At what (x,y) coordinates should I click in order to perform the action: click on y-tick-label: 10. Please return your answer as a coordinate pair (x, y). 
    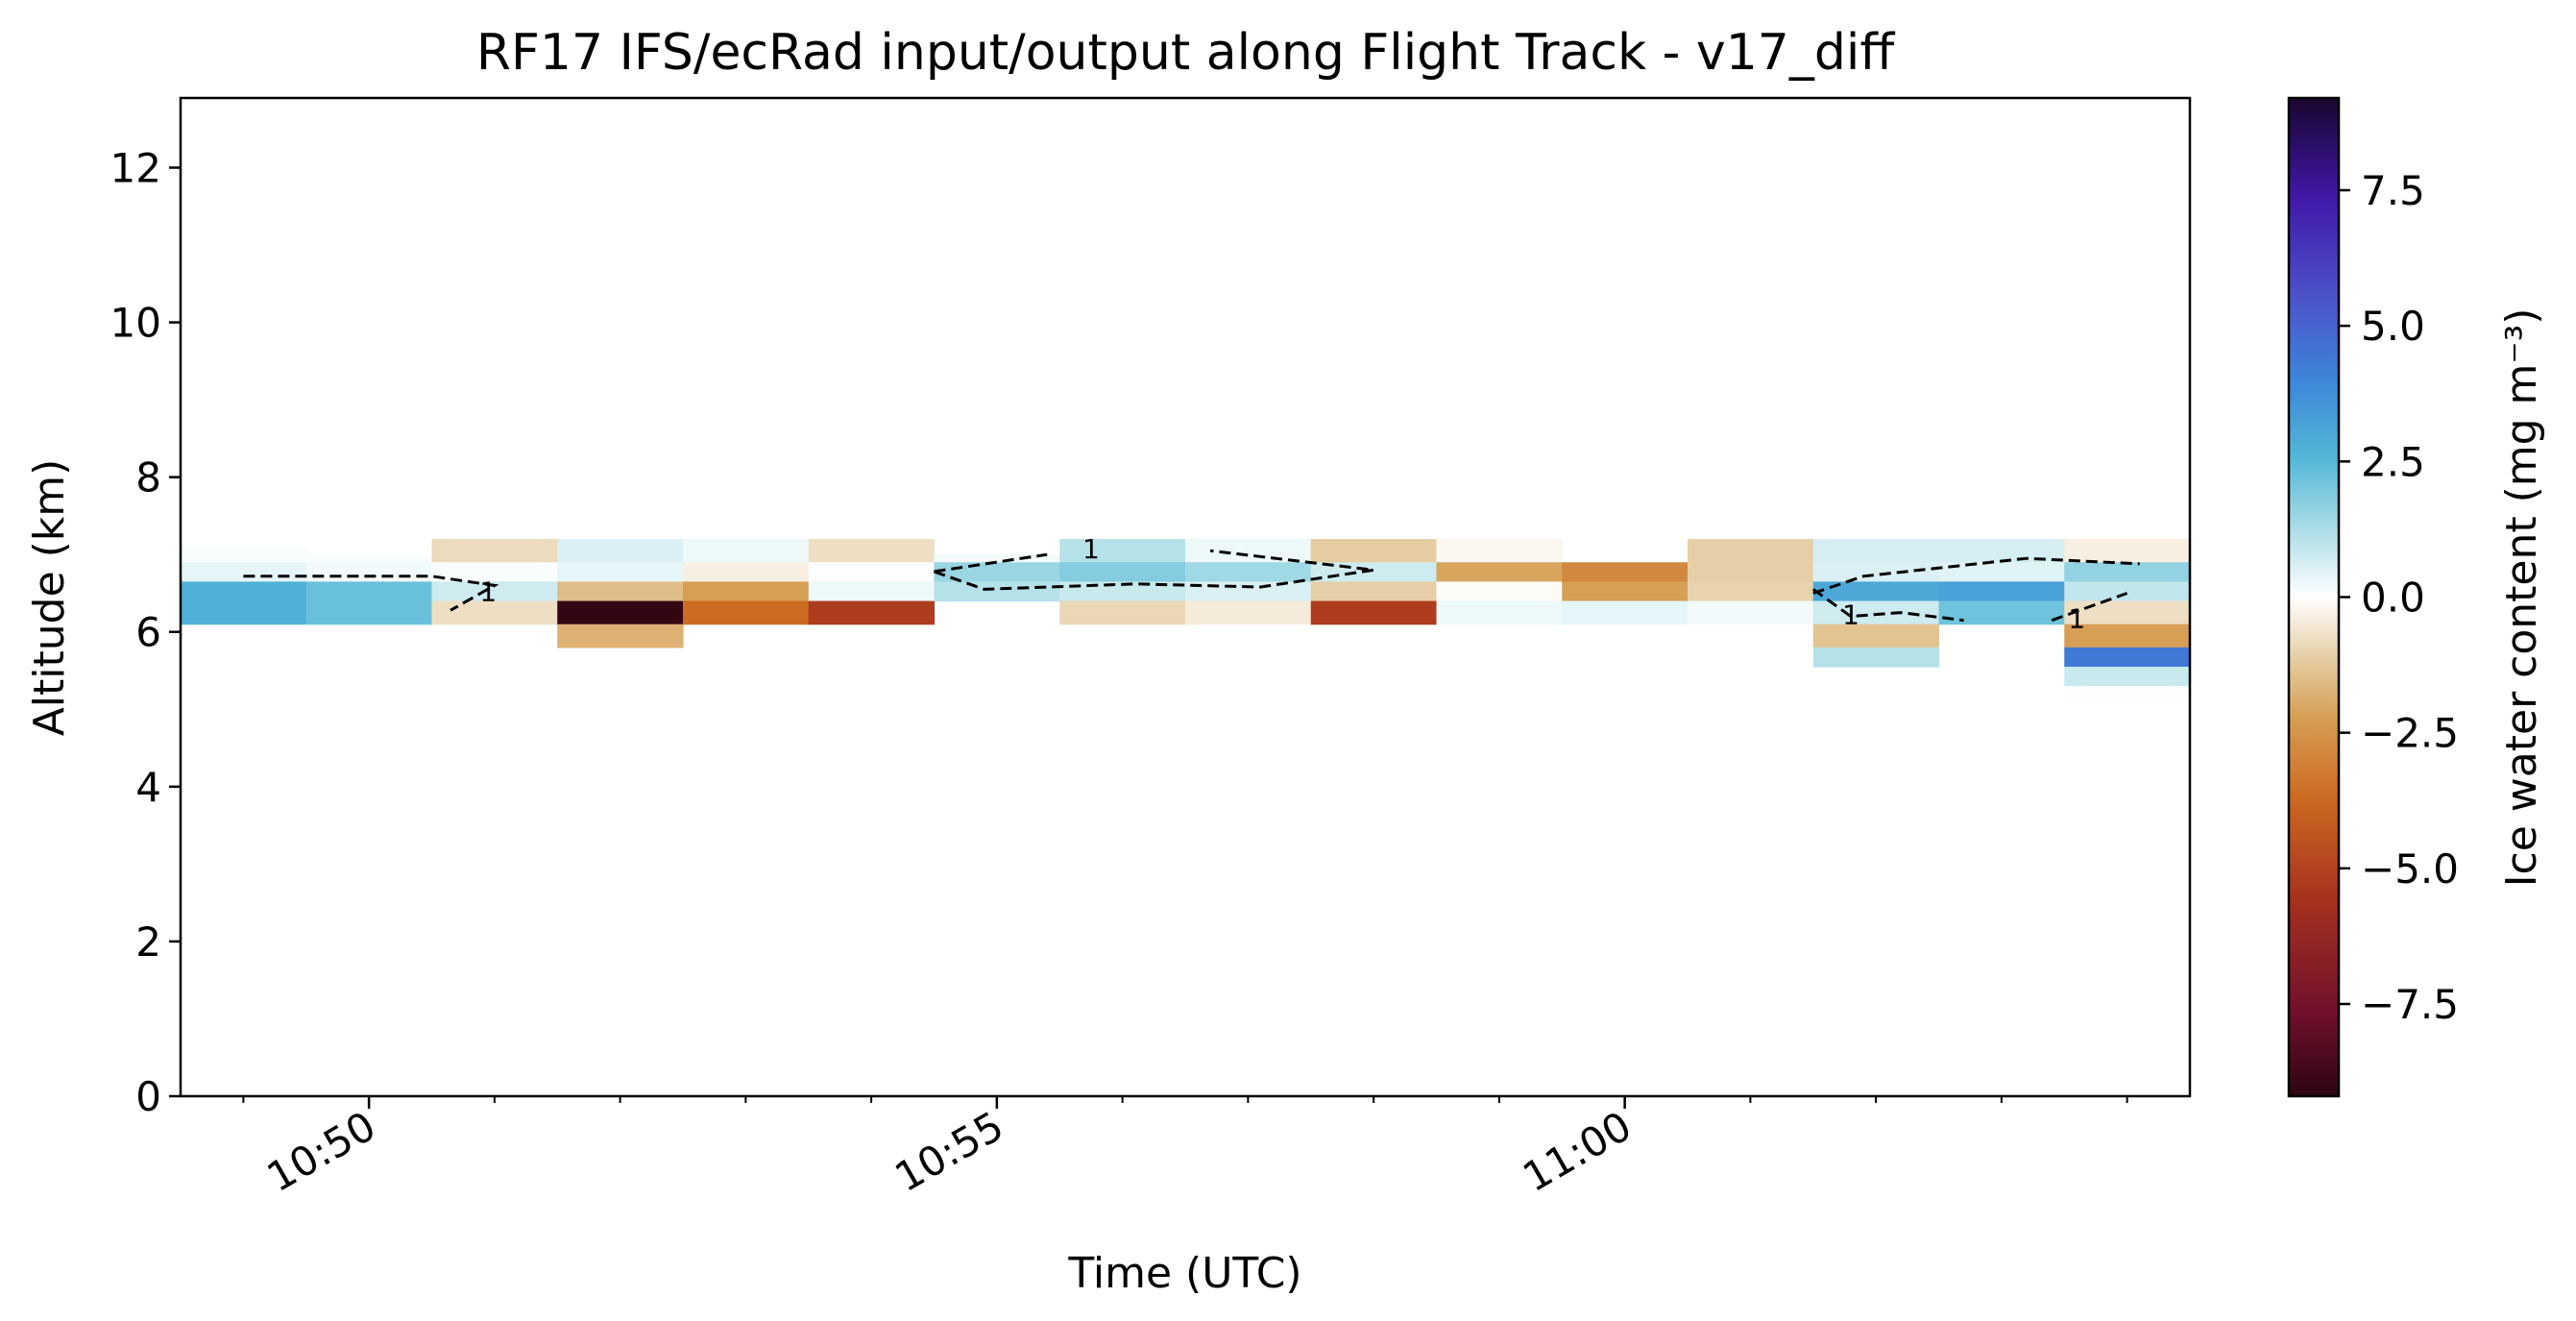
    Looking at the image, I should click on (135, 323).